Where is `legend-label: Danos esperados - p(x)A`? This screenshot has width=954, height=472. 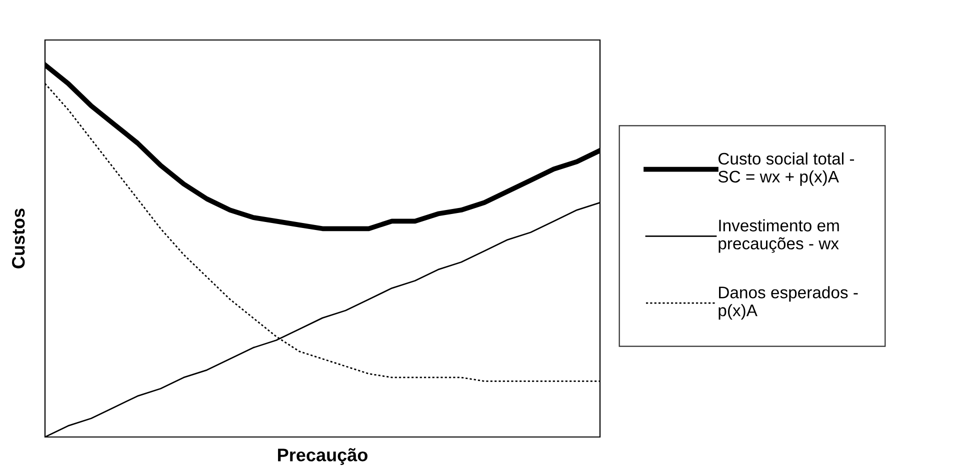
legend-label: Danos esperados - p(x)A is located at coordinates (788, 303).